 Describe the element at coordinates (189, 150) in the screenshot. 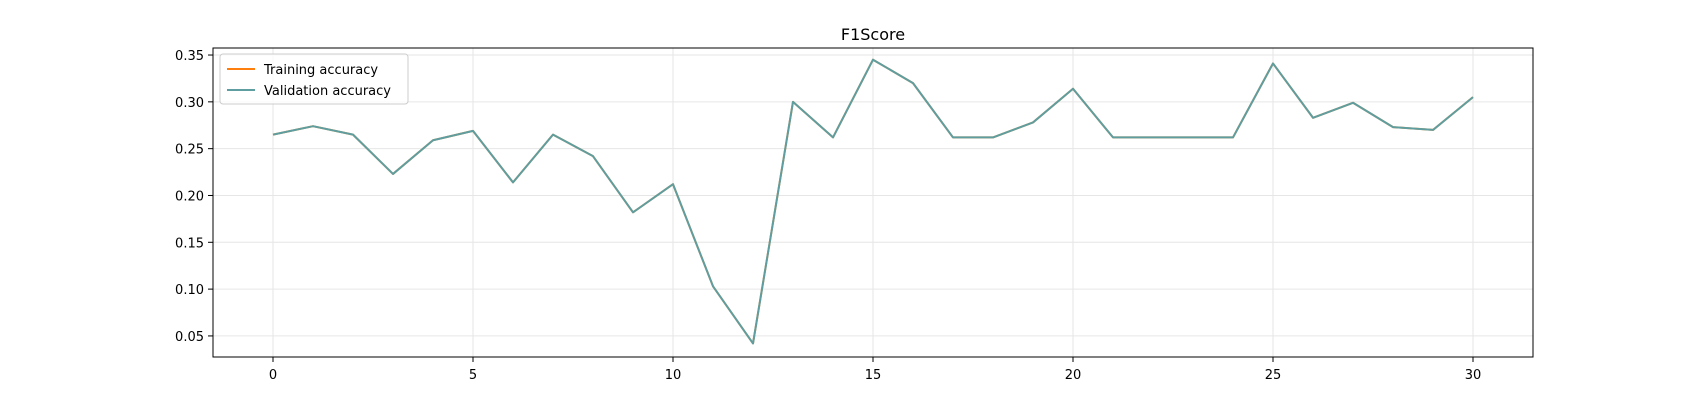

I see `y-tick-label: 0.25` at that location.